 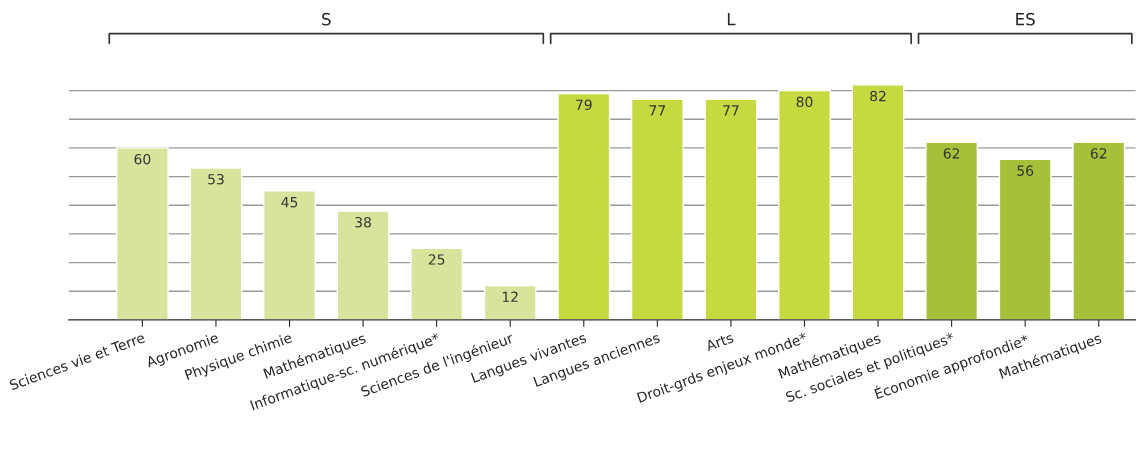 What do you see at coordinates (584, 104) in the screenshot?
I see `data-label: 79` at bounding box center [584, 104].